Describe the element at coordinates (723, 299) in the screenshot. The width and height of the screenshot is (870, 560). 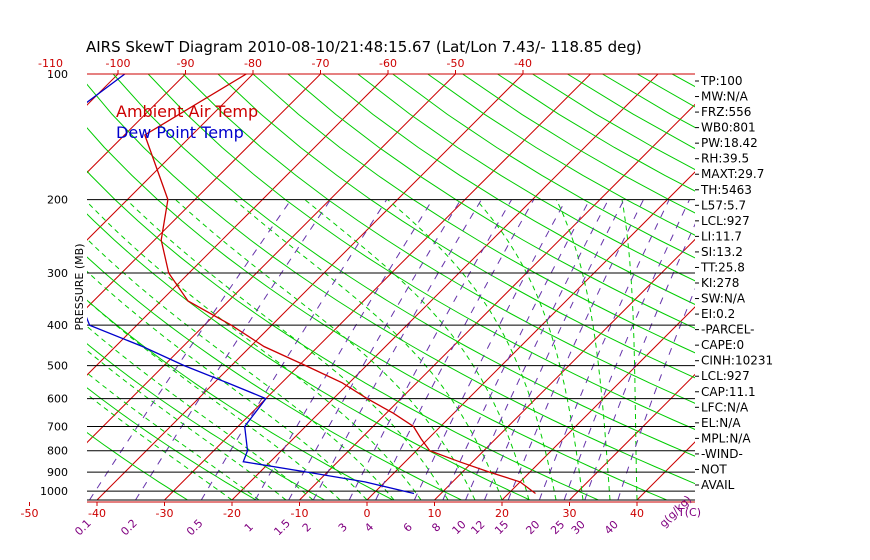
I see `index-item: SW:N/A` at that location.